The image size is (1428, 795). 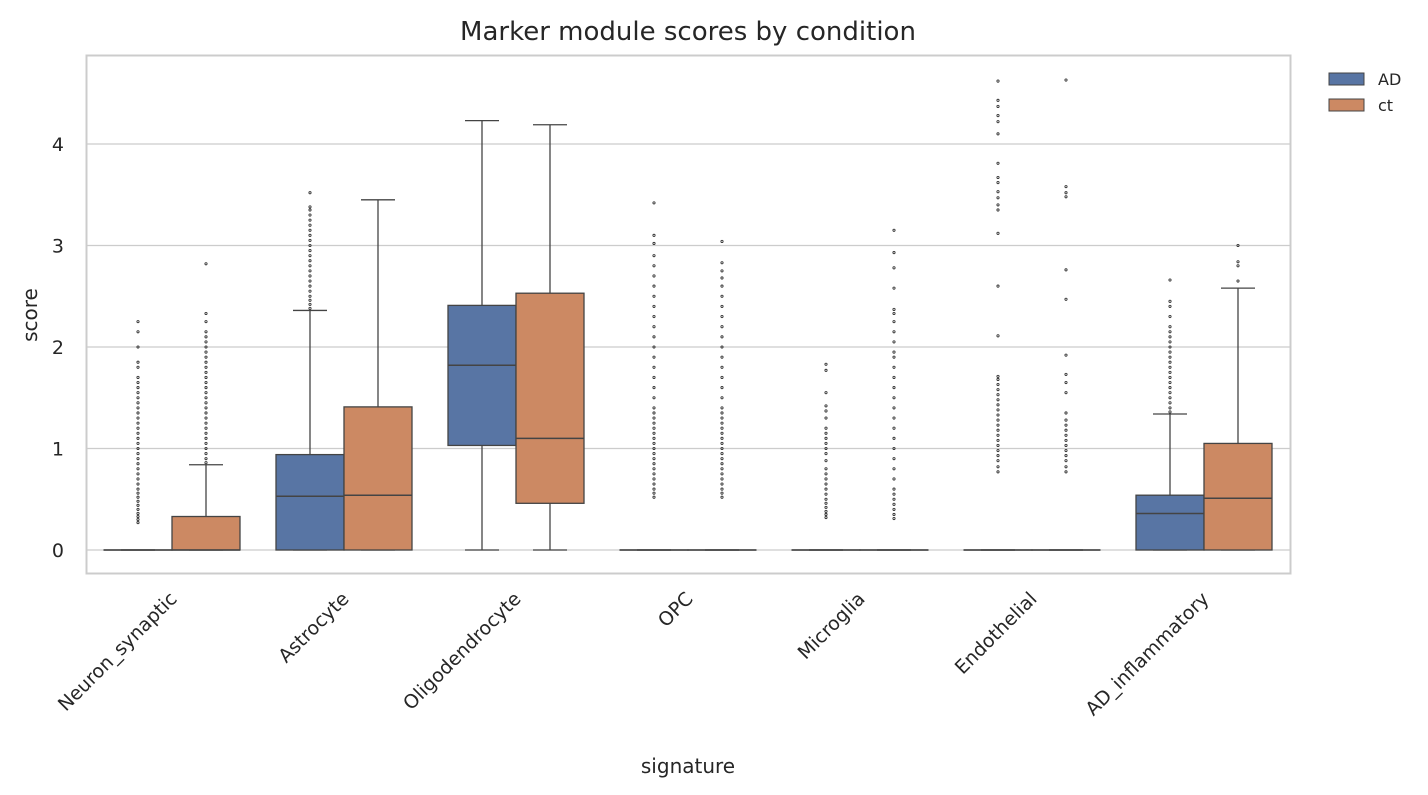 I want to click on y-tick-label: 0, so click(x=58, y=551).